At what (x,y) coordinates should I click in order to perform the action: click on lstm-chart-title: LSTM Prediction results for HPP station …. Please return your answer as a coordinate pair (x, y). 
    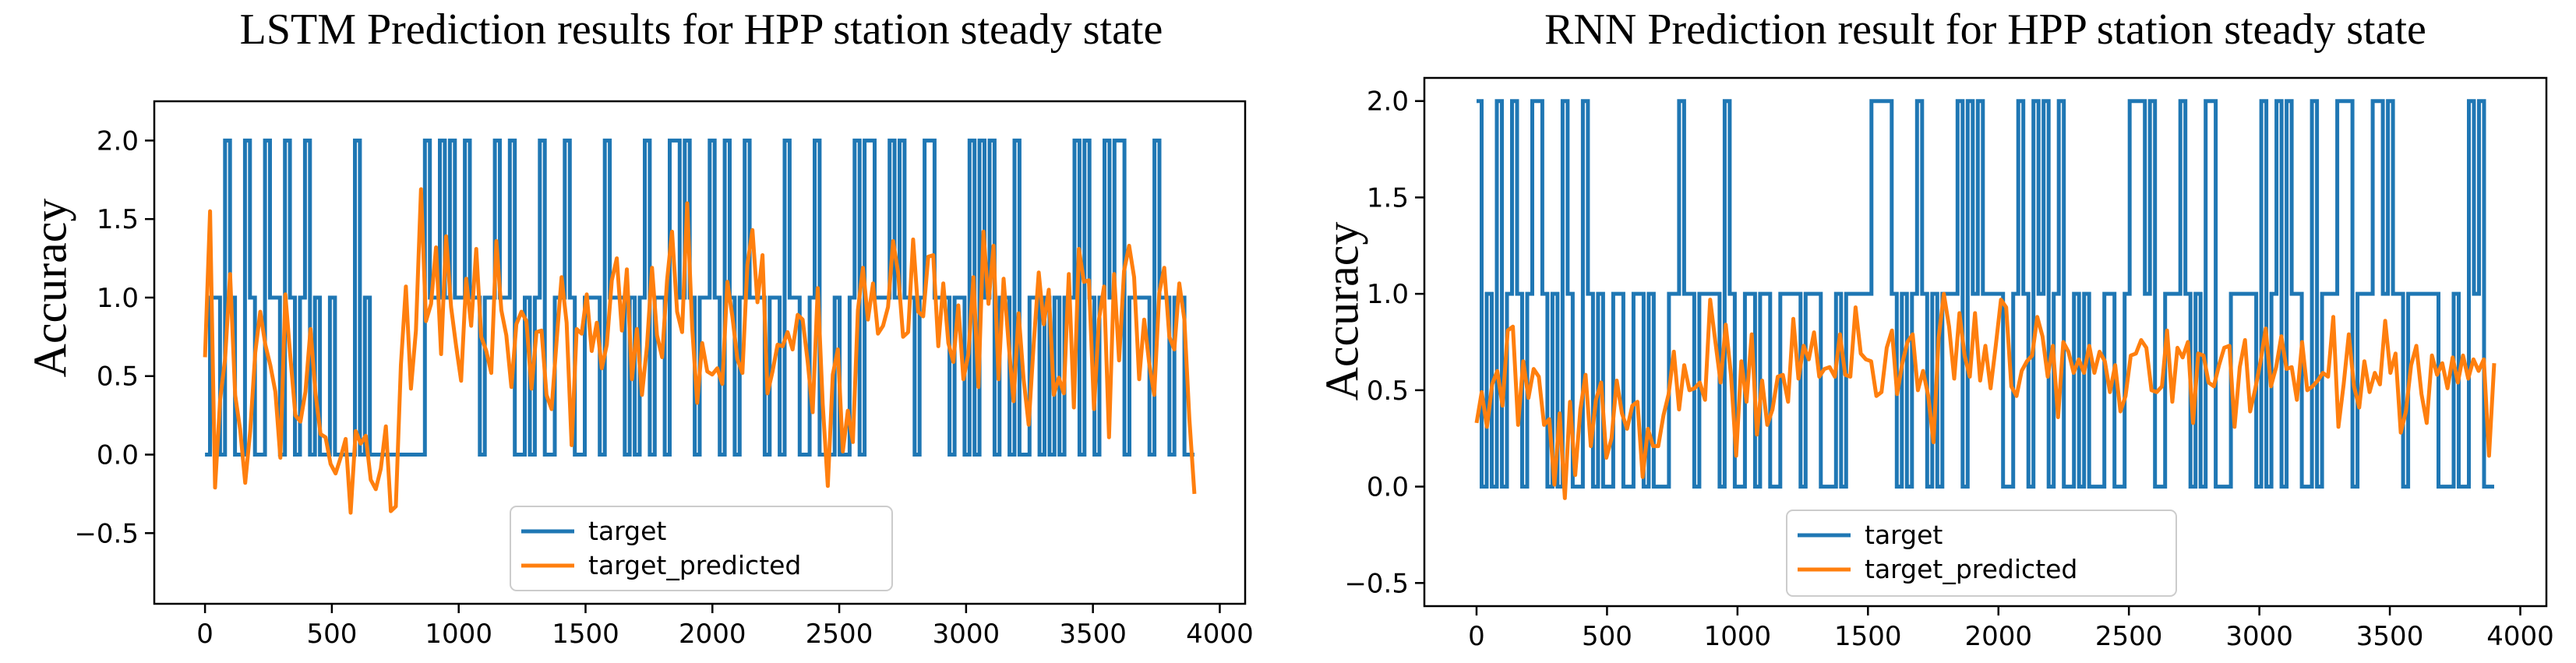
    Looking at the image, I should click on (701, 30).